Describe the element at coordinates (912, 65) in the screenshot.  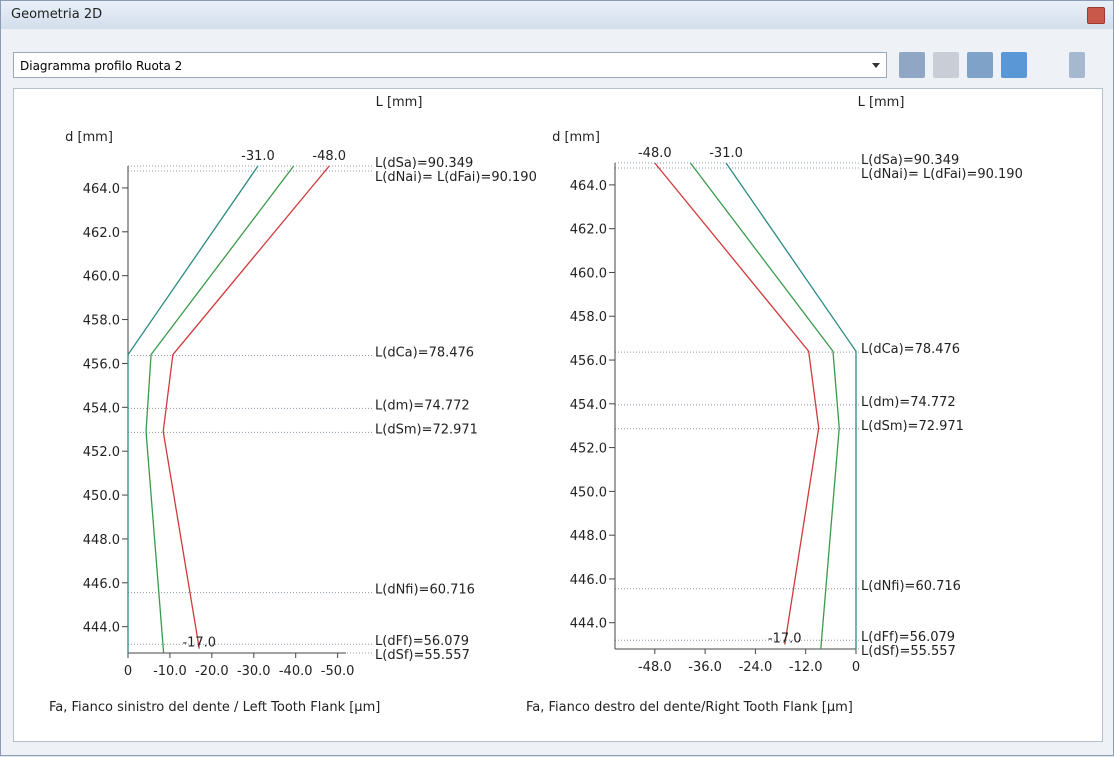
I see `save-icon` at that location.